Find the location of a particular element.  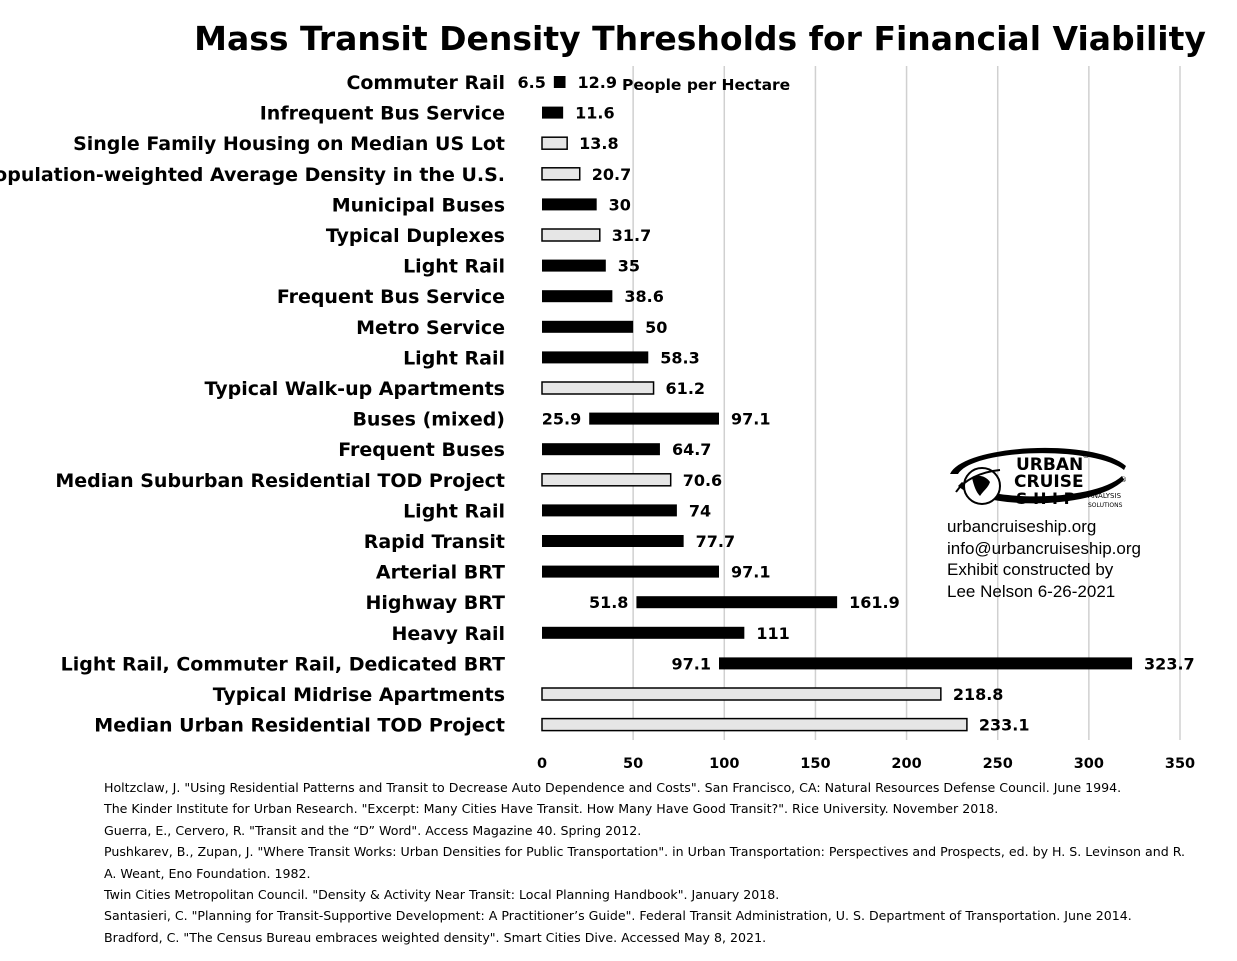

bar-start-value-label: 25.9 is located at coordinates (561, 419).